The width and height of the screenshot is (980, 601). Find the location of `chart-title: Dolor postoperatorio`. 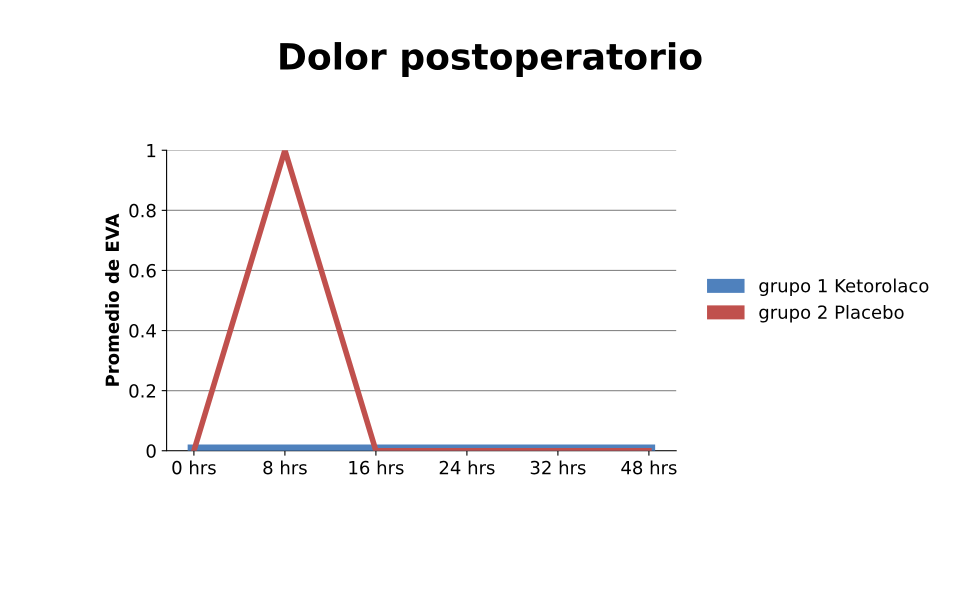

chart-title: Dolor postoperatorio is located at coordinates (491, 60).